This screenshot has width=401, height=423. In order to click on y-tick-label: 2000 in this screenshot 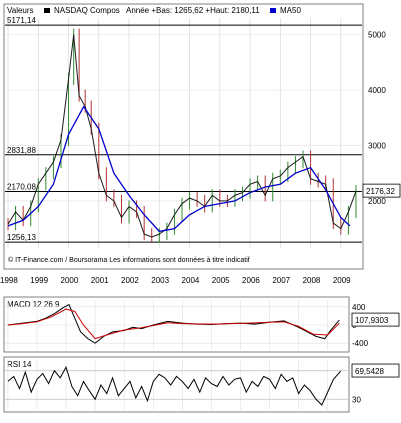, I will do `click(377, 201)`.